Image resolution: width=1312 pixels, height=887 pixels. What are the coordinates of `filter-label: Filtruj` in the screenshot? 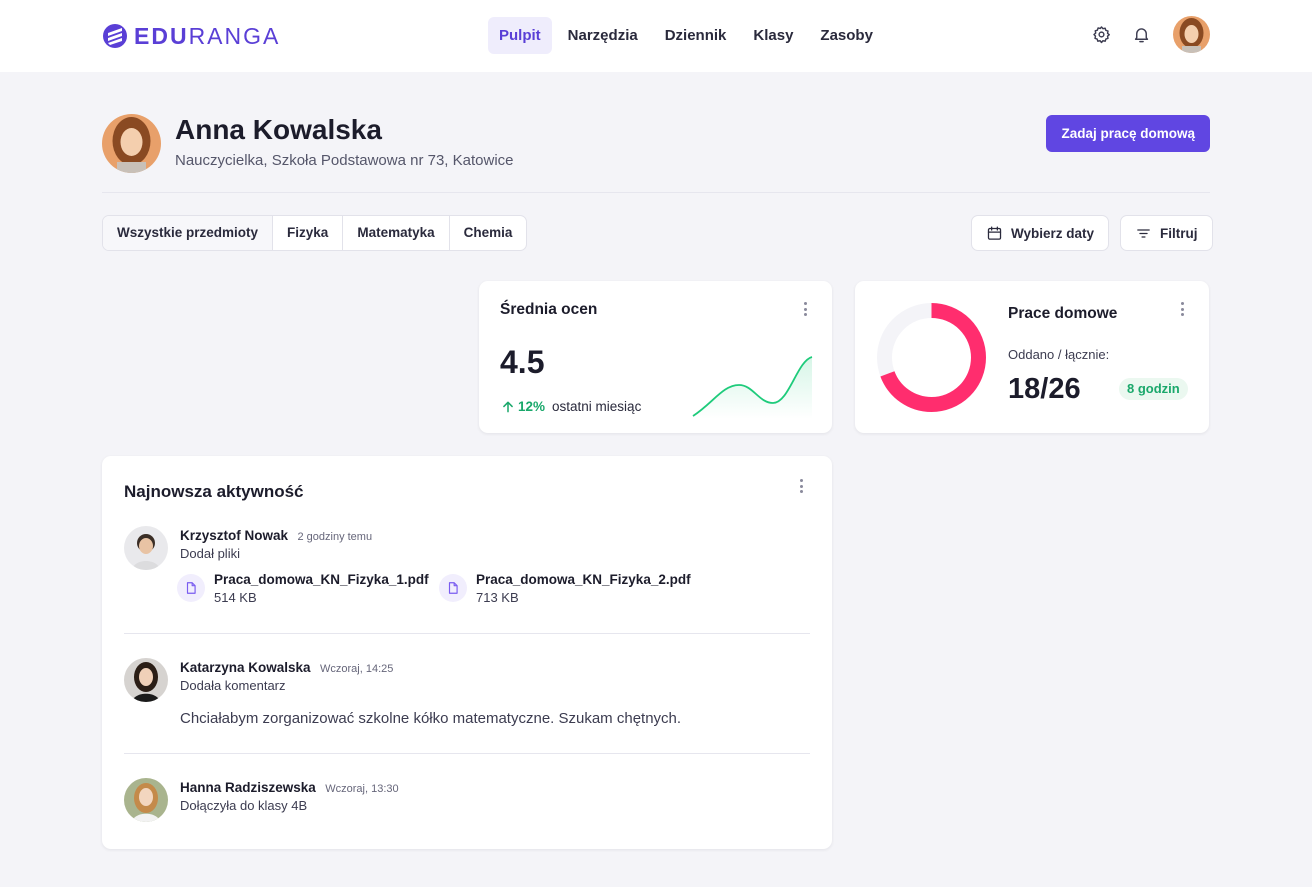 It's located at (1179, 233).